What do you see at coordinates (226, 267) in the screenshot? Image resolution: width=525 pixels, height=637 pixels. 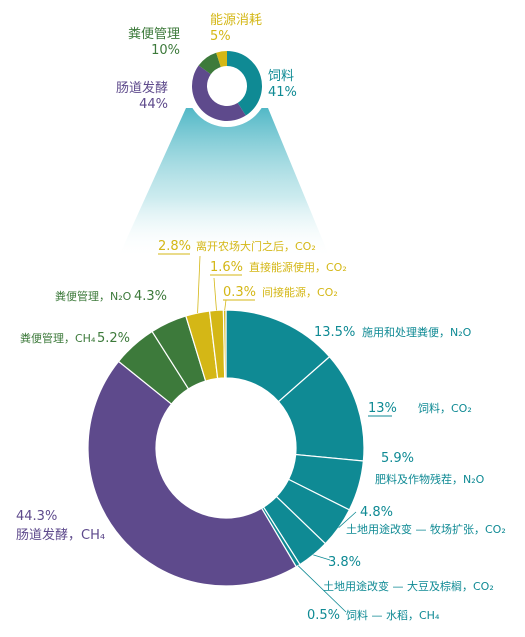 I see `big-value-10: 1.6%` at bounding box center [226, 267].